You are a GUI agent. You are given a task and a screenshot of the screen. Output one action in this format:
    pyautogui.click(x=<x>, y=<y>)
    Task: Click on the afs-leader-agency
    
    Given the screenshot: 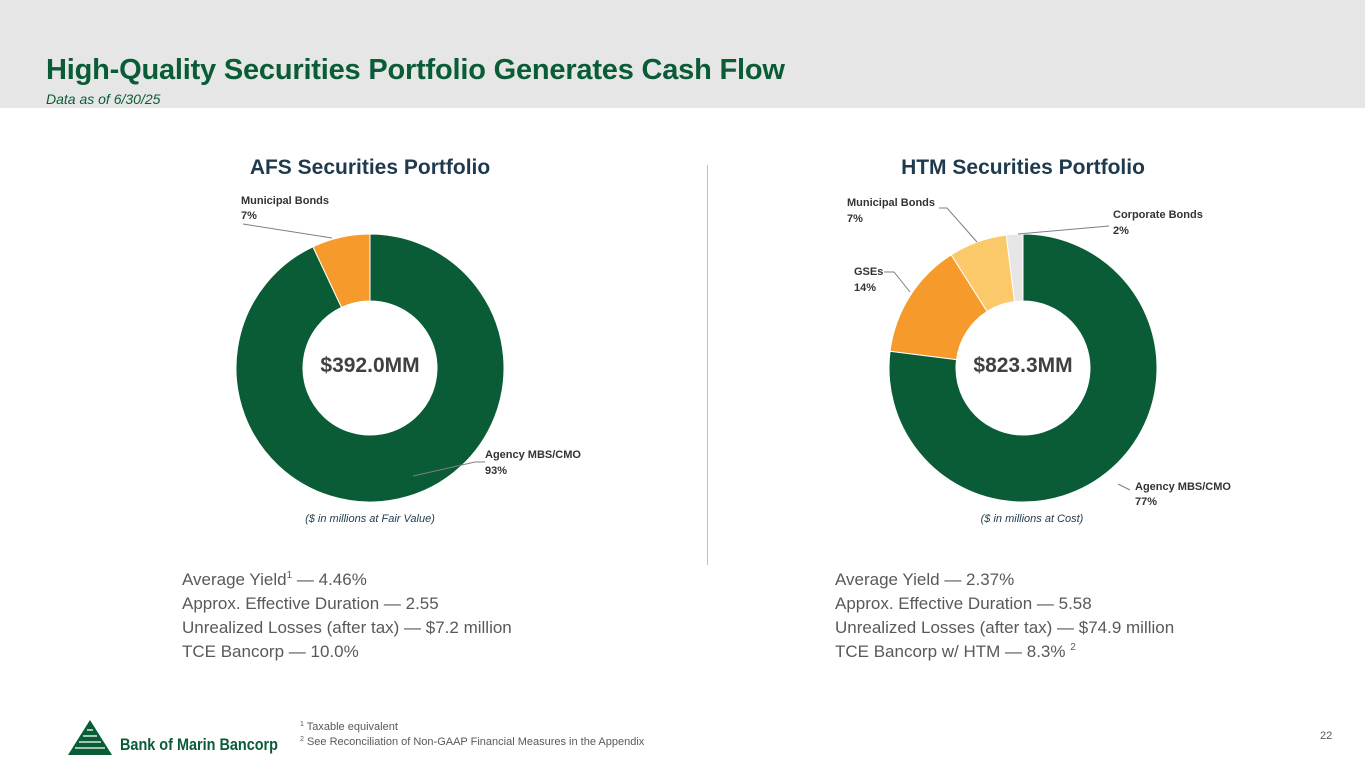 What is the action you would take?
    pyautogui.click(x=448, y=469)
    